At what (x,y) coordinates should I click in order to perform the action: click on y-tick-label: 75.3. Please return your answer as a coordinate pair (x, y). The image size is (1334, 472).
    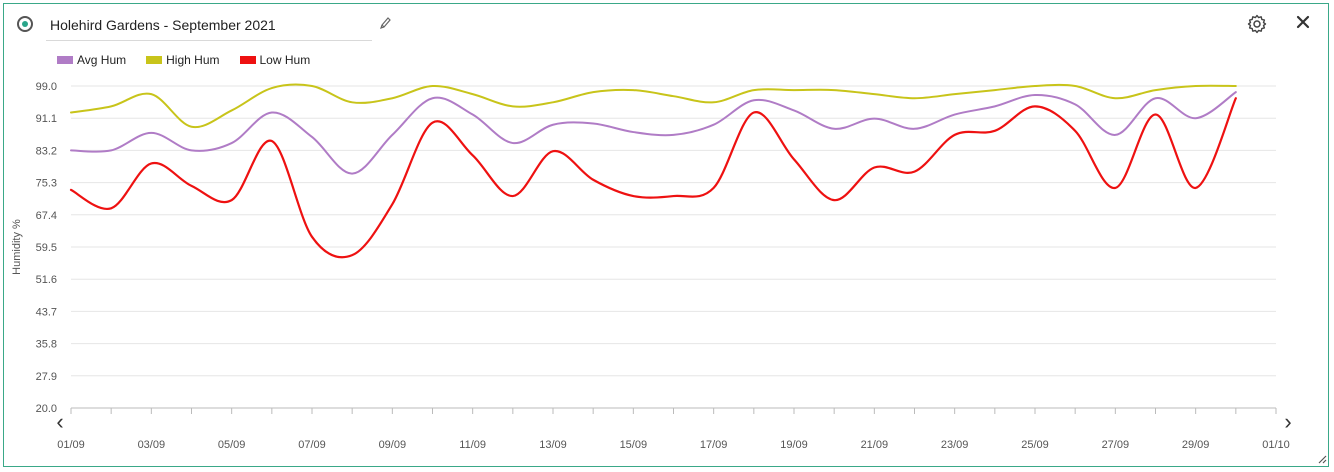
    Looking at the image, I should click on (46, 184).